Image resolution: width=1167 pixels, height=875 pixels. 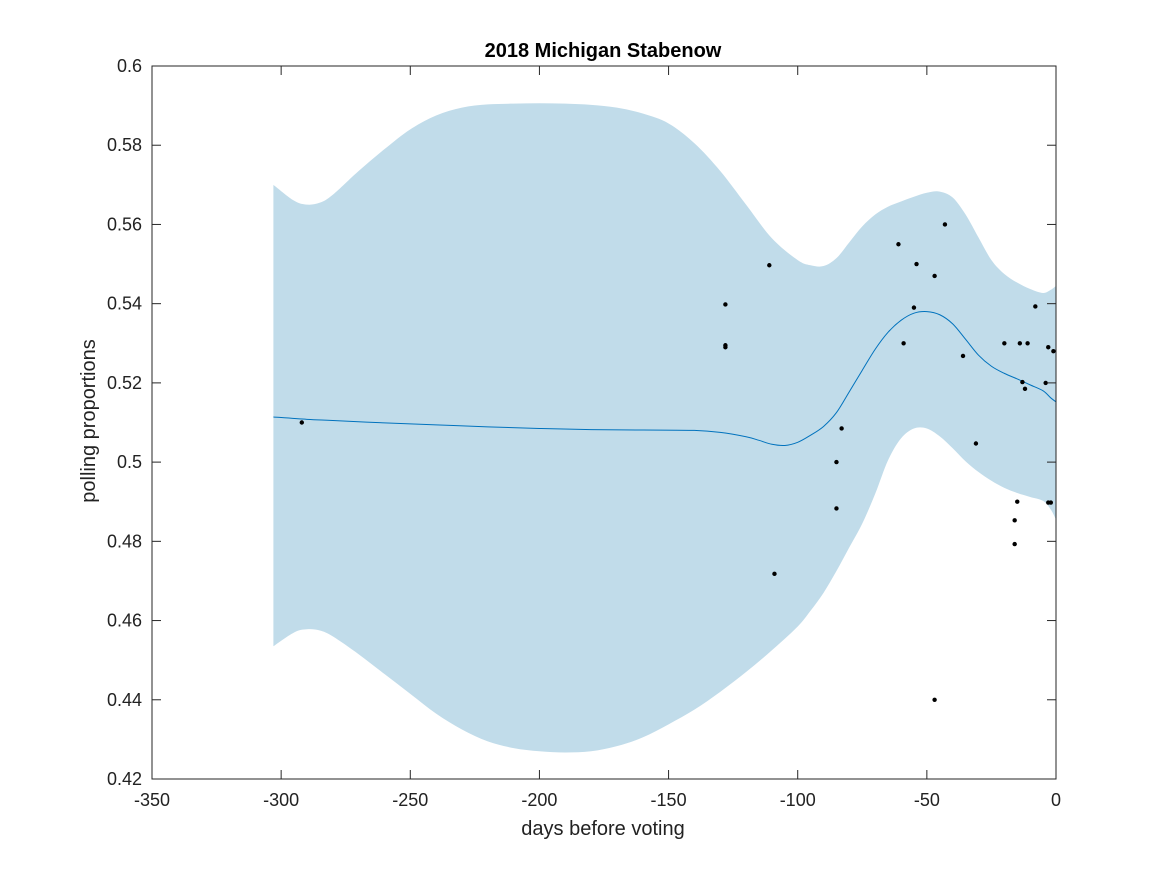 I want to click on x-tick-label: -250, so click(x=410, y=800).